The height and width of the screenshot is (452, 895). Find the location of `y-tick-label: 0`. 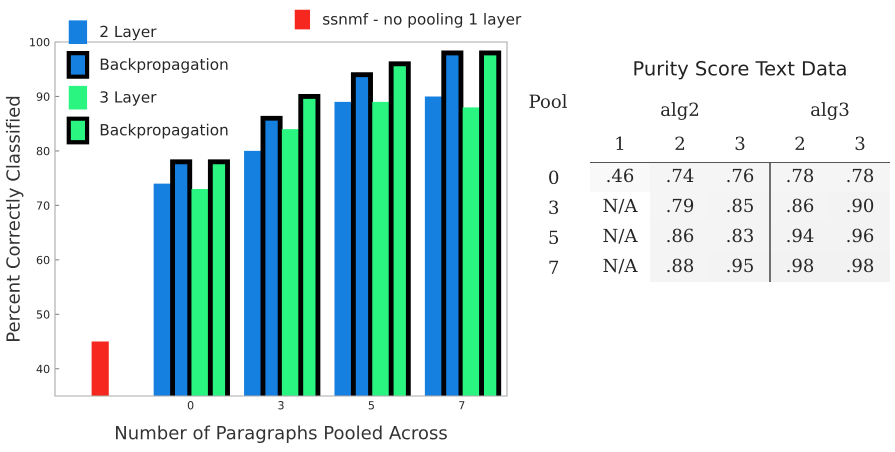

y-tick-label: 0 is located at coordinates (553, 177).